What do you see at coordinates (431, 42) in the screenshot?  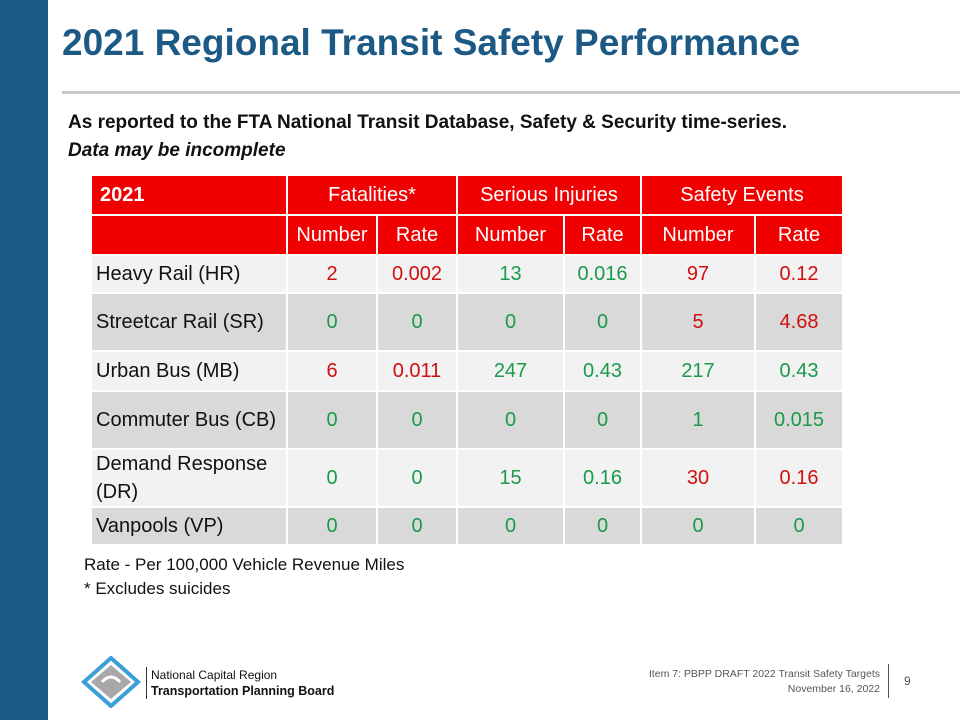 I see `page-title: 2021 Regional Transit Safety Performance` at bounding box center [431, 42].